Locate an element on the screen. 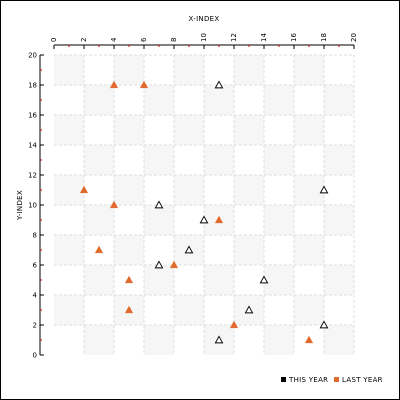 Image resolution: width=400 pixels, height=400 pixels. legend: THIS YEAR LAST YEAR is located at coordinates (332, 380).